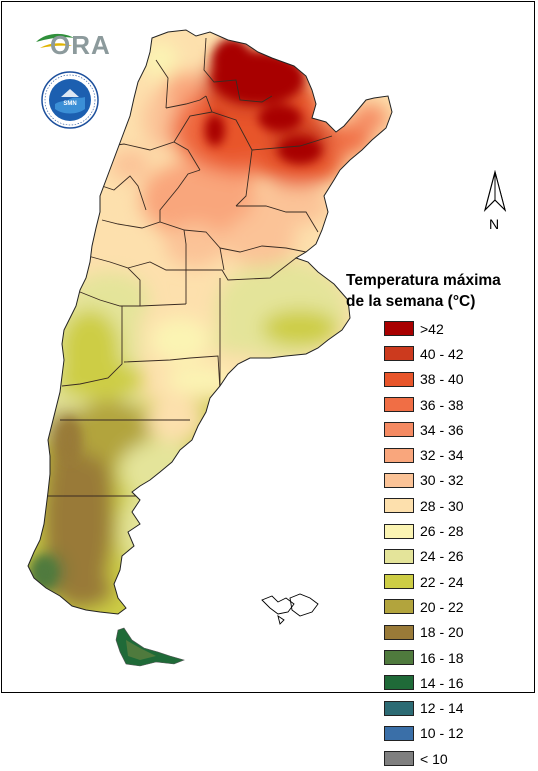  I want to click on legend-item: 32 - 34, so click(424, 454).